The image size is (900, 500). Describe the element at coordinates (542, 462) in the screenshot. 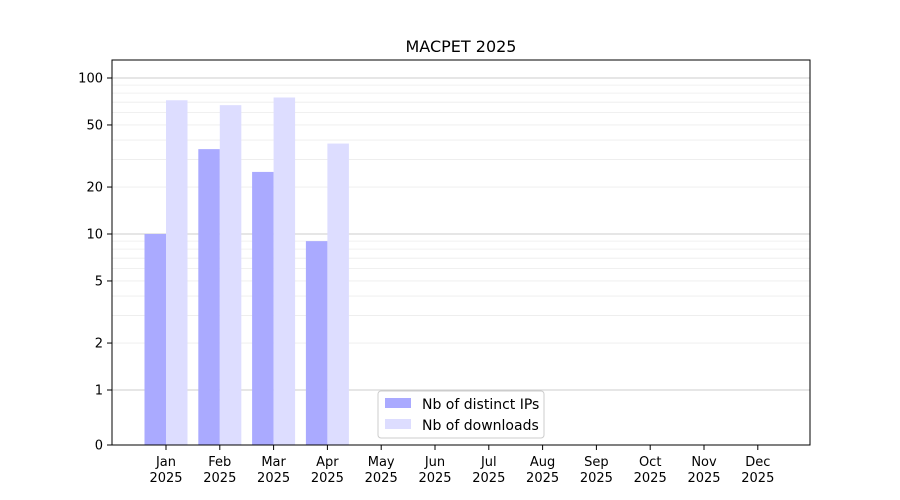

I see `x-tick-label: Aug` at that location.